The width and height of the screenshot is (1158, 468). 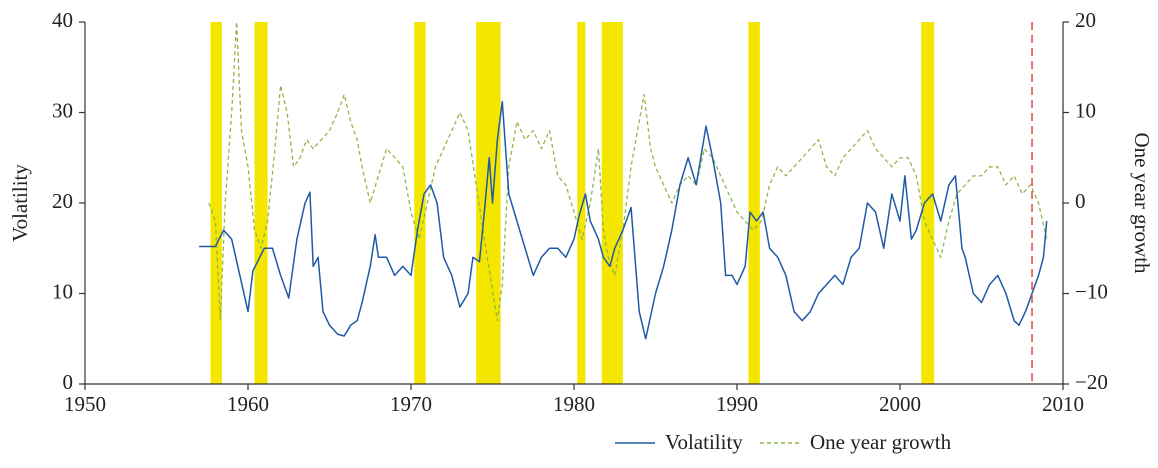 I want to click on y-tick-label: 30, so click(x=62, y=110).